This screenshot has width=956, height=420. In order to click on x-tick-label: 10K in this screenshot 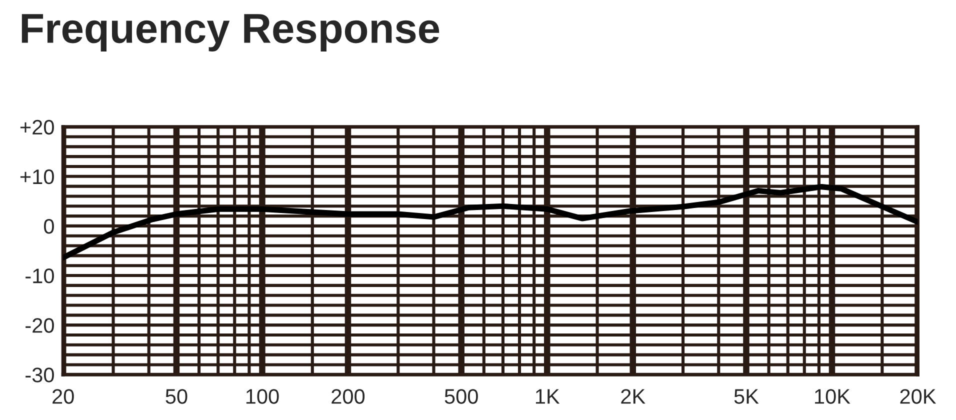, I will do `click(832, 396)`.